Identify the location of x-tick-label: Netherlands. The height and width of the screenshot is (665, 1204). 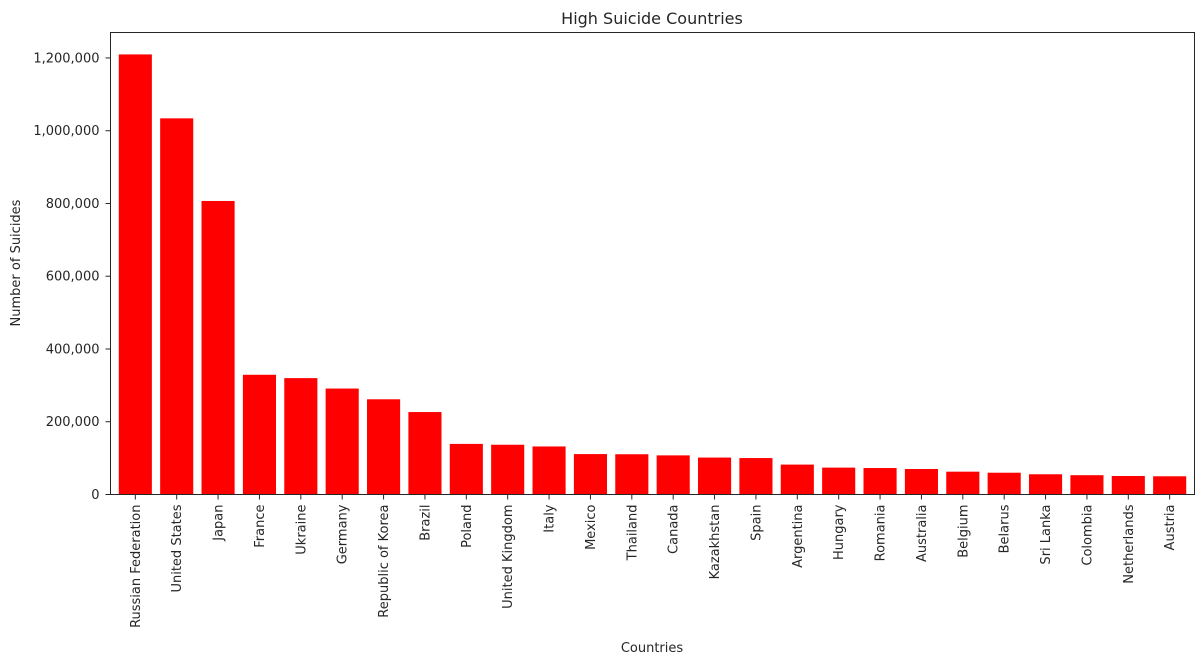
(1129, 543).